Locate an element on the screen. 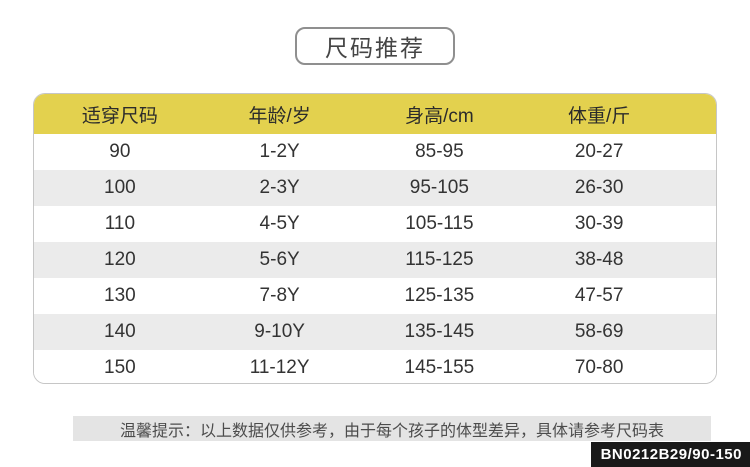  column-header-age: 年龄/岁 is located at coordinates (279, 116).